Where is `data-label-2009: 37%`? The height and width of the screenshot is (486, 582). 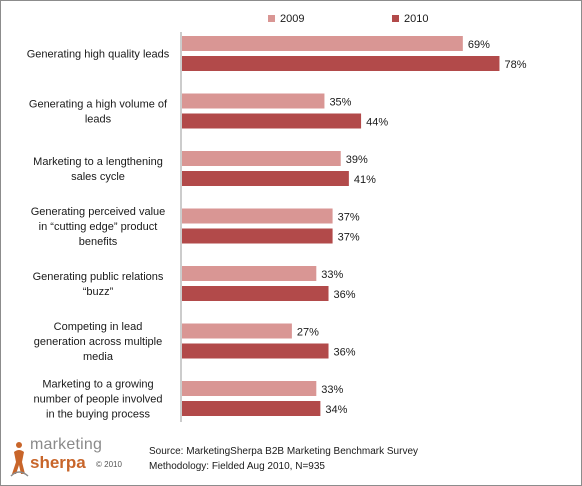
data-label-2009: 37% is located at coordinates (349, 218).